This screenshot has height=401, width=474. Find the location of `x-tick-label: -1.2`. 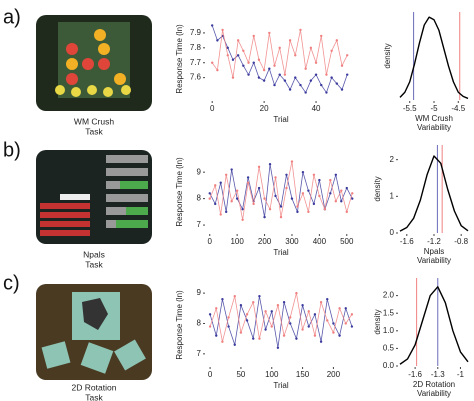

x-tick-label: -1.2 is located at coordinates (434, 241).